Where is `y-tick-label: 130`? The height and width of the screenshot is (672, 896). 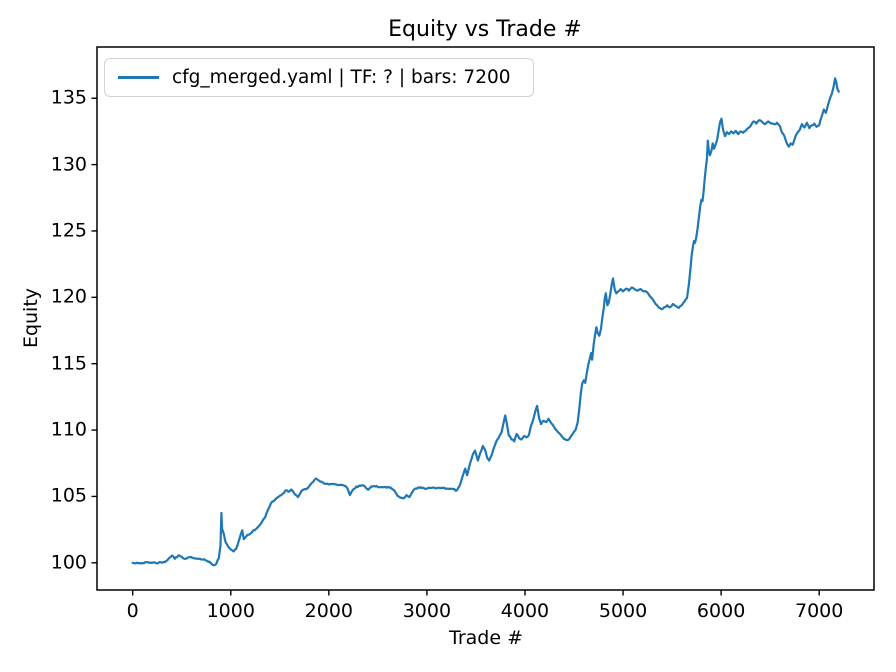
y-tick-label: 130 is located at coordinates (68, 164).